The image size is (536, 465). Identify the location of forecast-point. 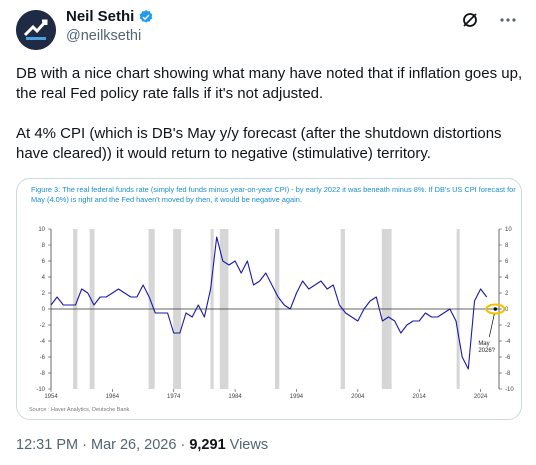
(495, 309).